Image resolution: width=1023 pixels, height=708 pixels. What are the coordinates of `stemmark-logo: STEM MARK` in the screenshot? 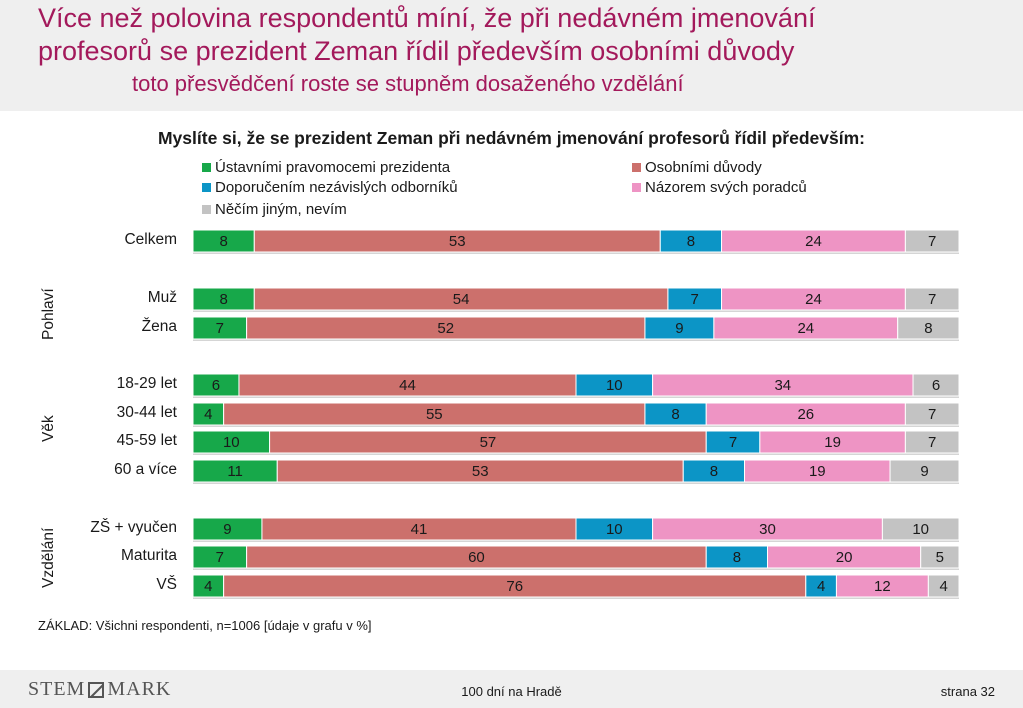 It's located at (99, 689).